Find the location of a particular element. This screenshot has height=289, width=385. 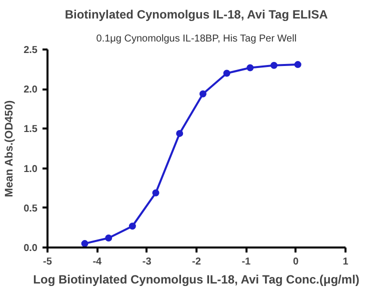

y-tick-label: 2.0 is located at coordinates (31, 90).